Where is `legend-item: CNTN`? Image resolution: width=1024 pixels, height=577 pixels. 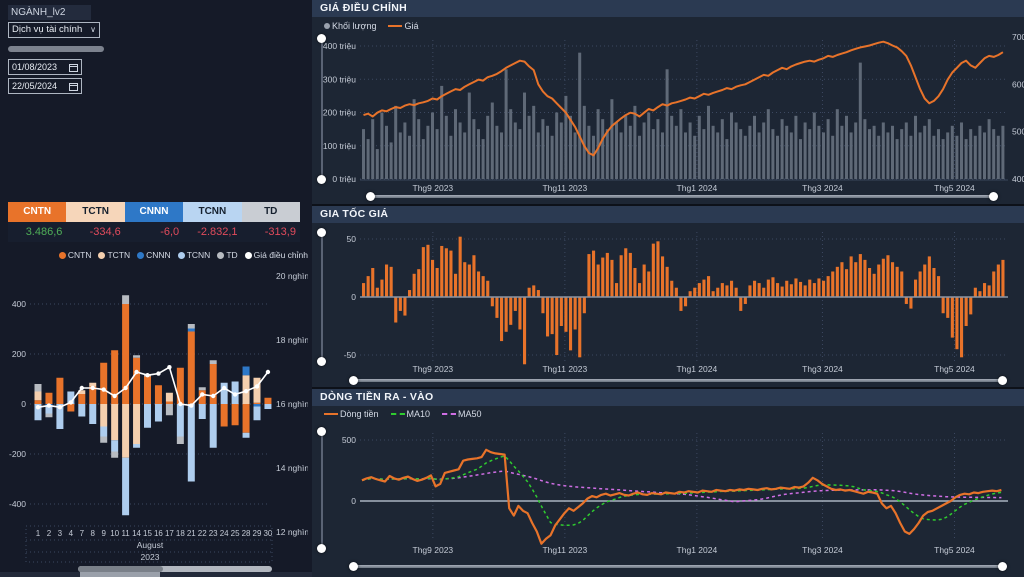
legend-item: CNTN is located at coordinates (75, 255).